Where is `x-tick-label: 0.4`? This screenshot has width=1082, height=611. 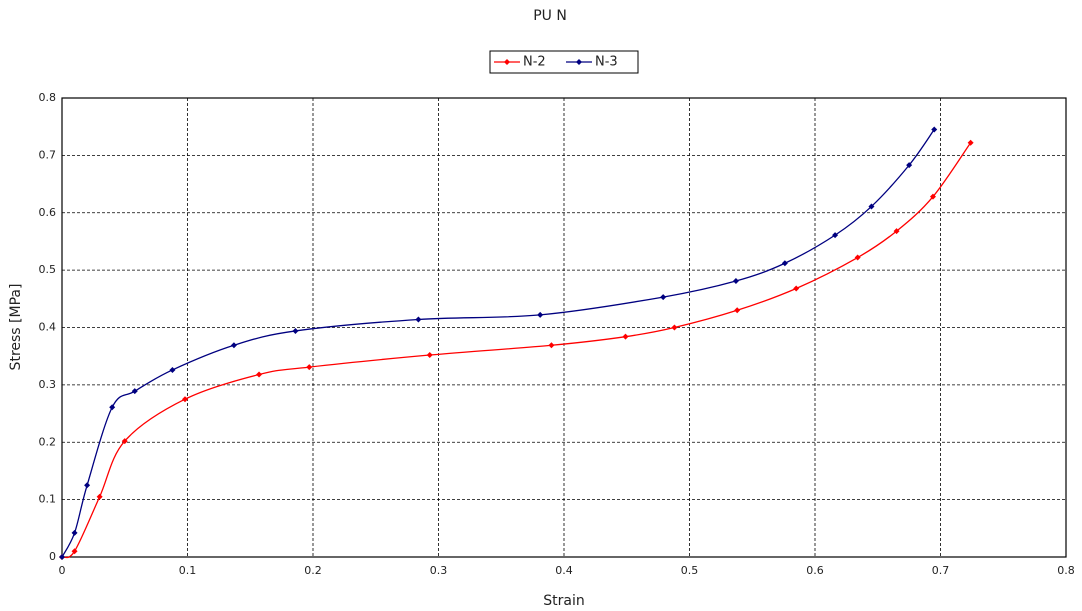
x-tick-label: 0.4 is located at coordinates (564, 570).